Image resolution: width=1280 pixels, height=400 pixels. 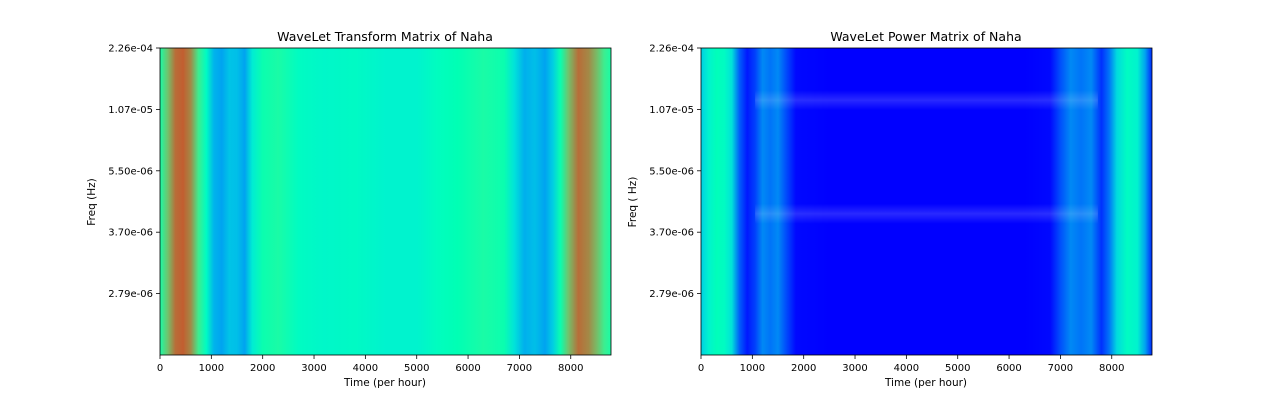 What do you see at coordinates (926, 157) in the screenshot?
I see `heatmap-bands` at bounding box center [926, 157].